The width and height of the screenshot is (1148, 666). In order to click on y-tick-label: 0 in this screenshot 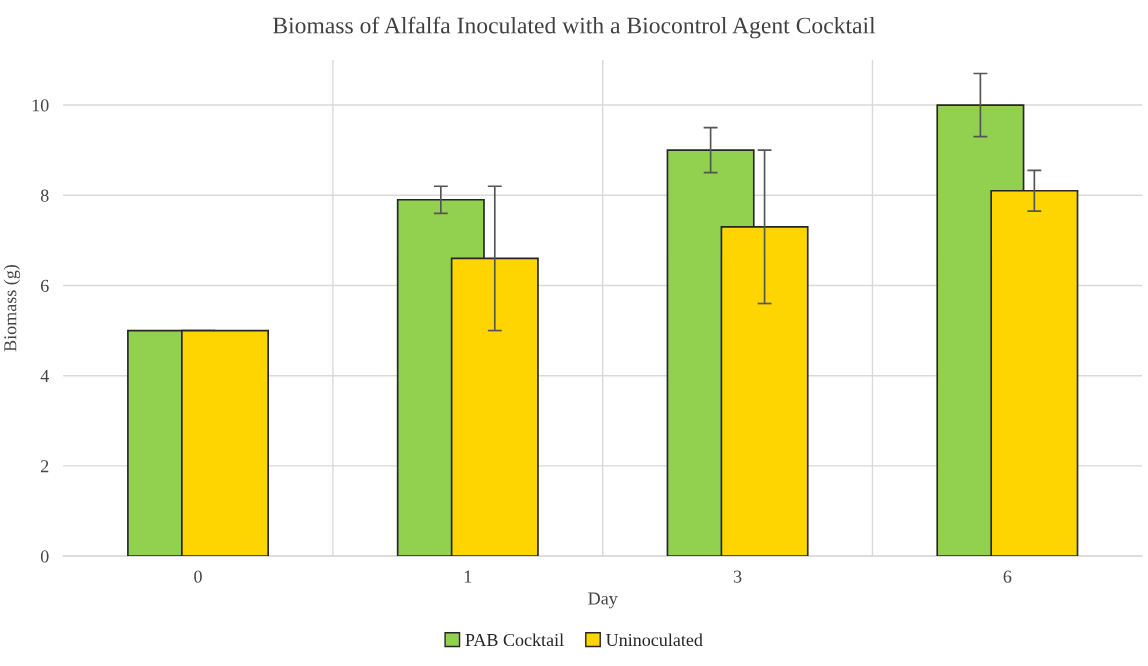, I will do `click(44, 556)`.